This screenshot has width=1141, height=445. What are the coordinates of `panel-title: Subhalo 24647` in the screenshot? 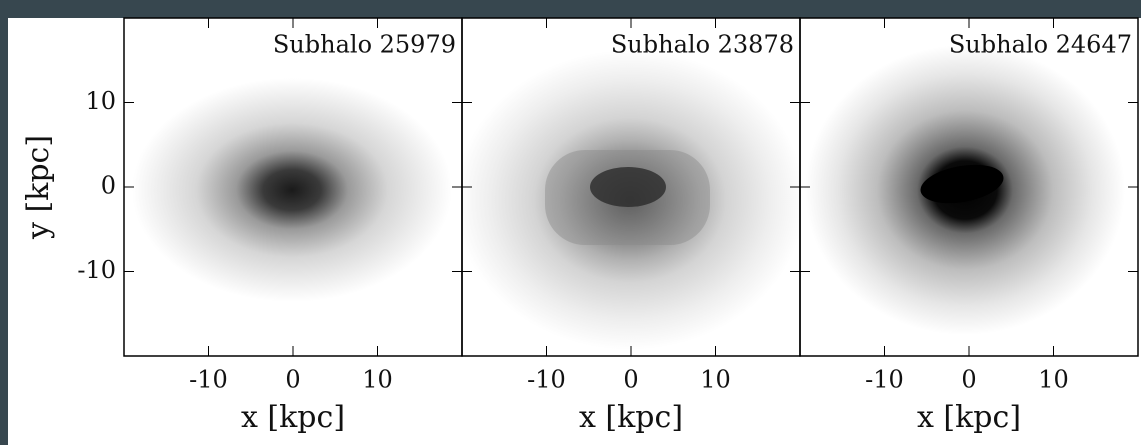 It's located at (1040, 45).